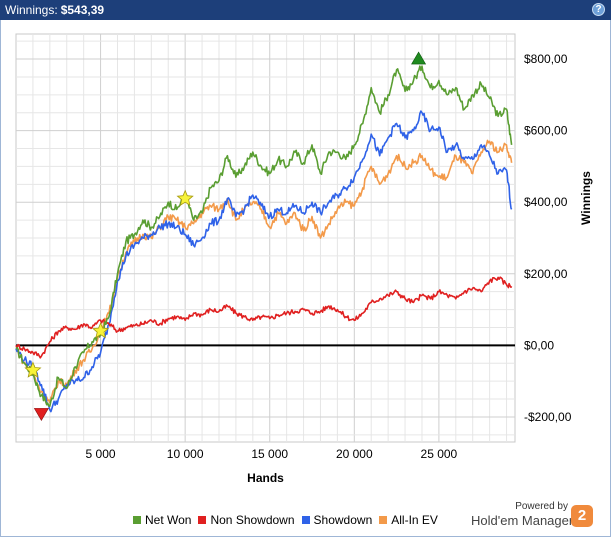 This screenshot has height=537, width=611. I want to click on title-bar: Winnings: $543,39 ?, so click(305, 10).